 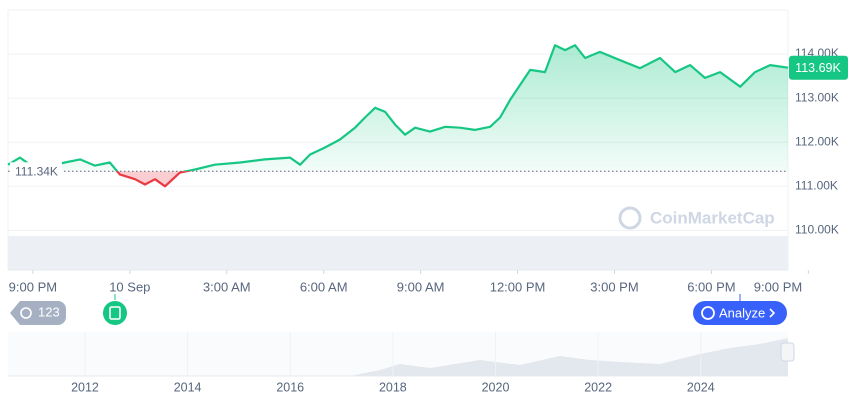 What do you see at coordinates (26, 313) in the screenshot?
I see `history-icon` at bounding box center [26, 313].